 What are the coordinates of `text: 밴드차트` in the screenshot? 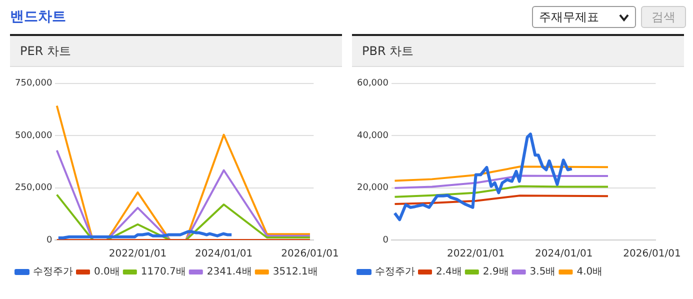 It's located at (38, 17).